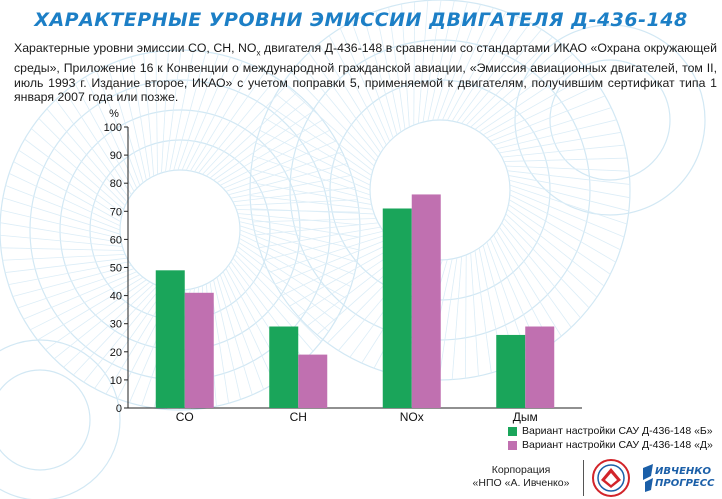 The width and height of the screenshot is (722, 499). I want to click on y-tick-label: 70, so click(116, 212).